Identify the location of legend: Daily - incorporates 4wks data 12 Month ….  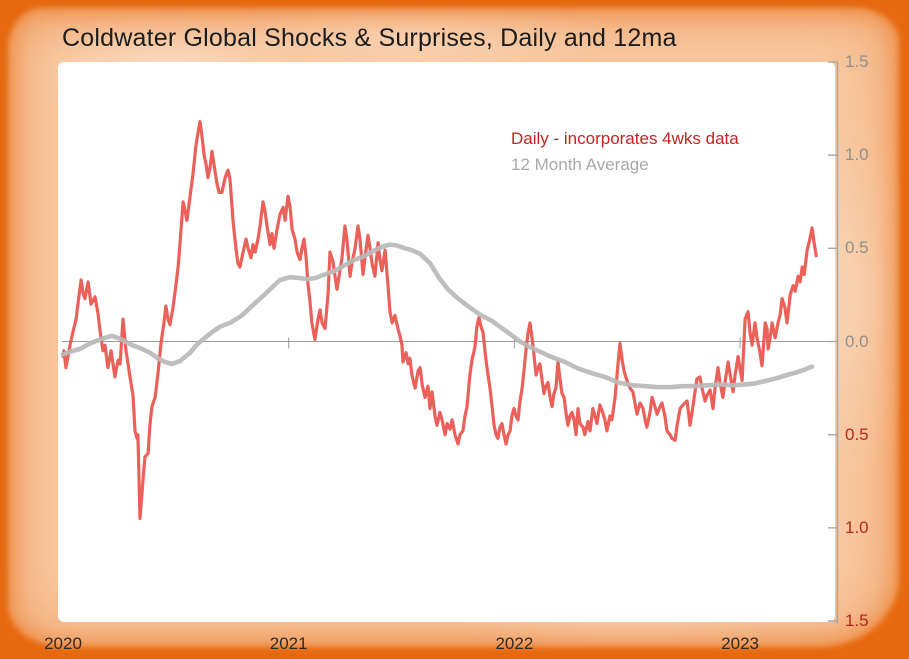
(625, 152).